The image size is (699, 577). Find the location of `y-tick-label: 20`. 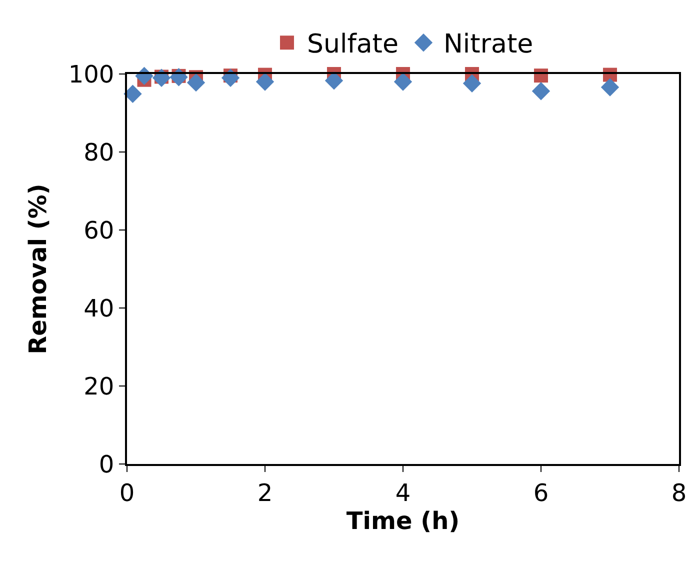

y-tick-label: 20 is located at coordinates (99, 386).